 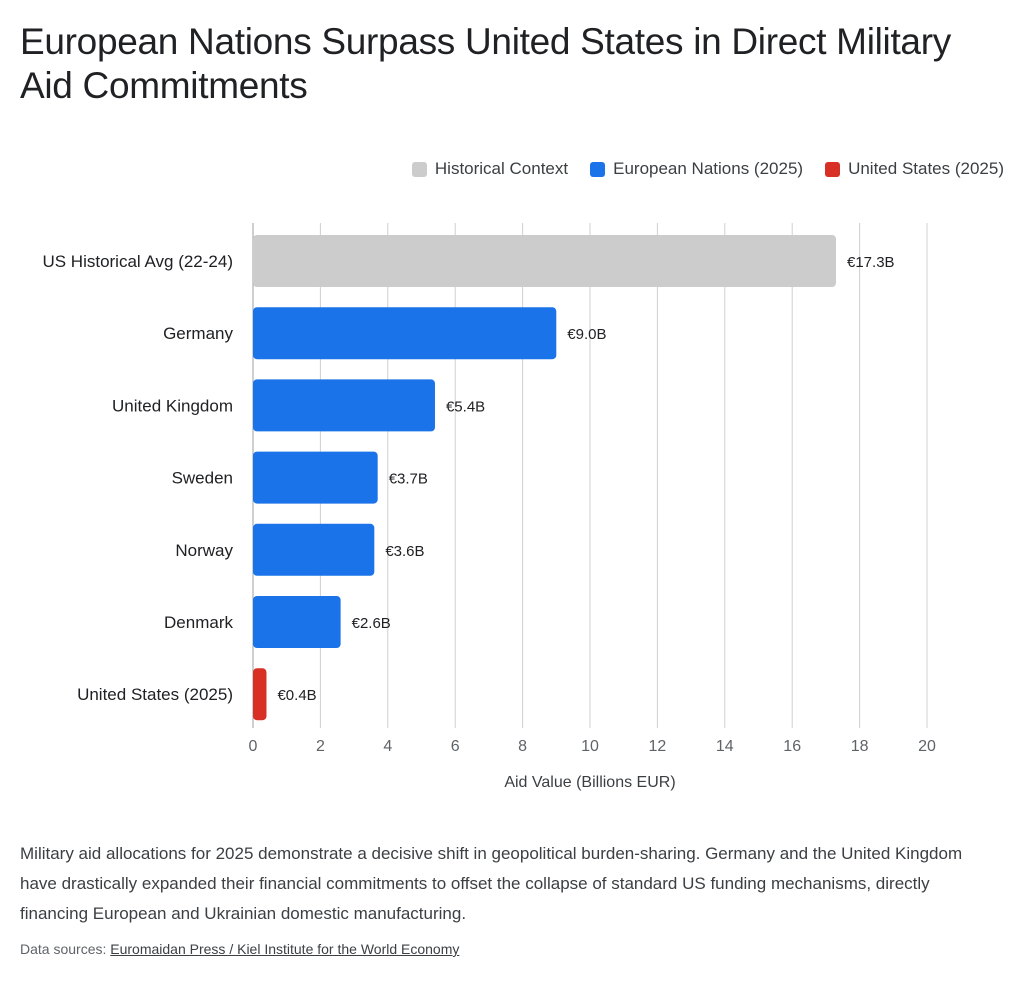 I want to click on legend-item-european: European Nations (2025), so click(x=696, y=169).